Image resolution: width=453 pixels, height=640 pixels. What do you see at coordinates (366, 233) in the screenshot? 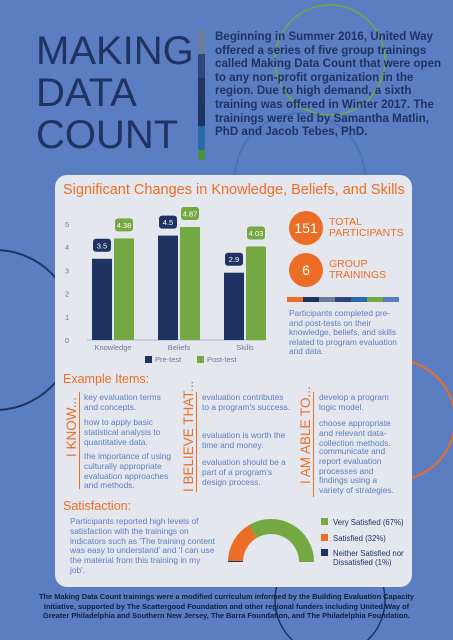
I see `participants-label-line: PARTICIPANTS` at bounding box center [366, 233].